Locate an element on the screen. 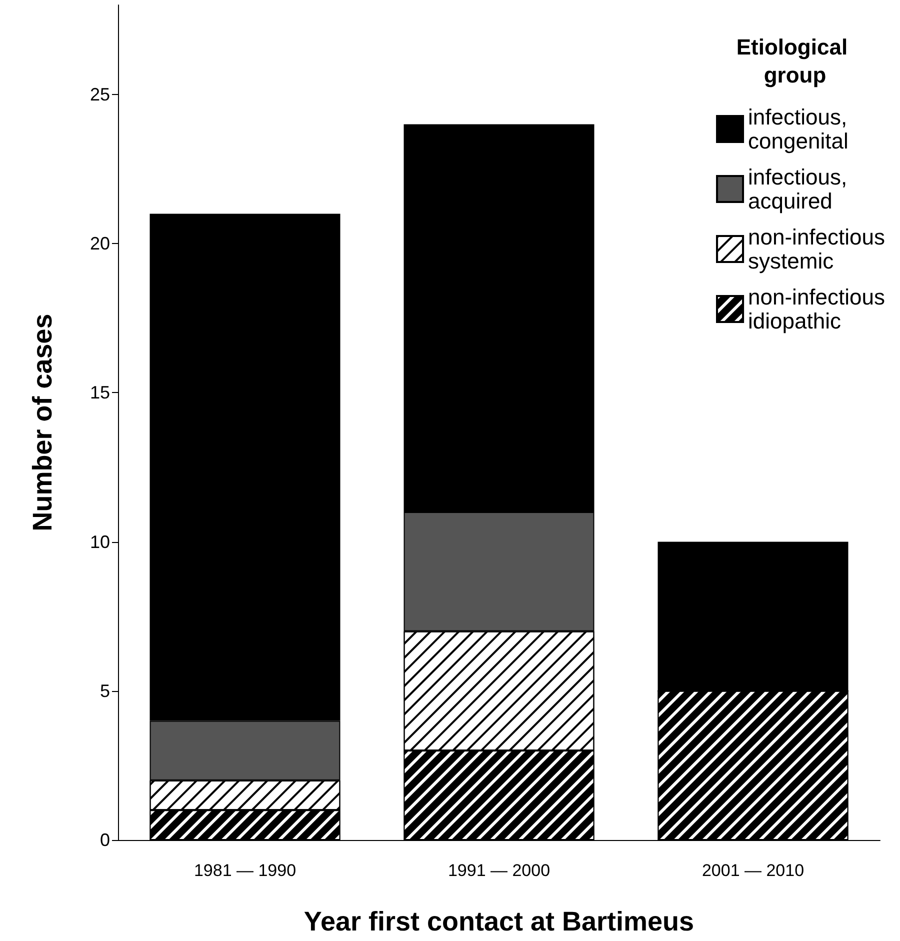  y-axis-title: Number of cases is located at coordinates (43, 423).